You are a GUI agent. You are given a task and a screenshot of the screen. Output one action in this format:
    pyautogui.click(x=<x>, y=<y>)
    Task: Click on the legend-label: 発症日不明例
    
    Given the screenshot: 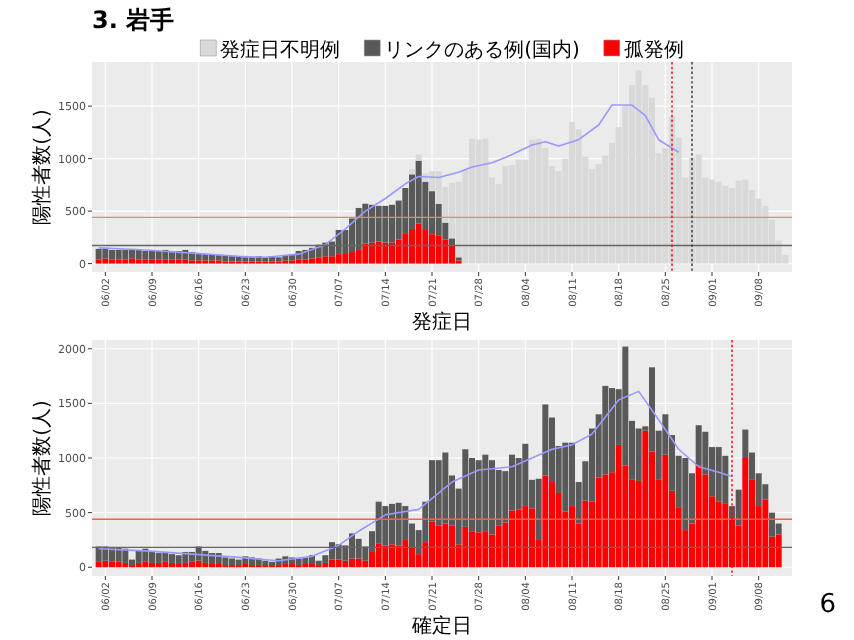 What is the action you would take?
    pyautogui.click(x=280, y=50)
    